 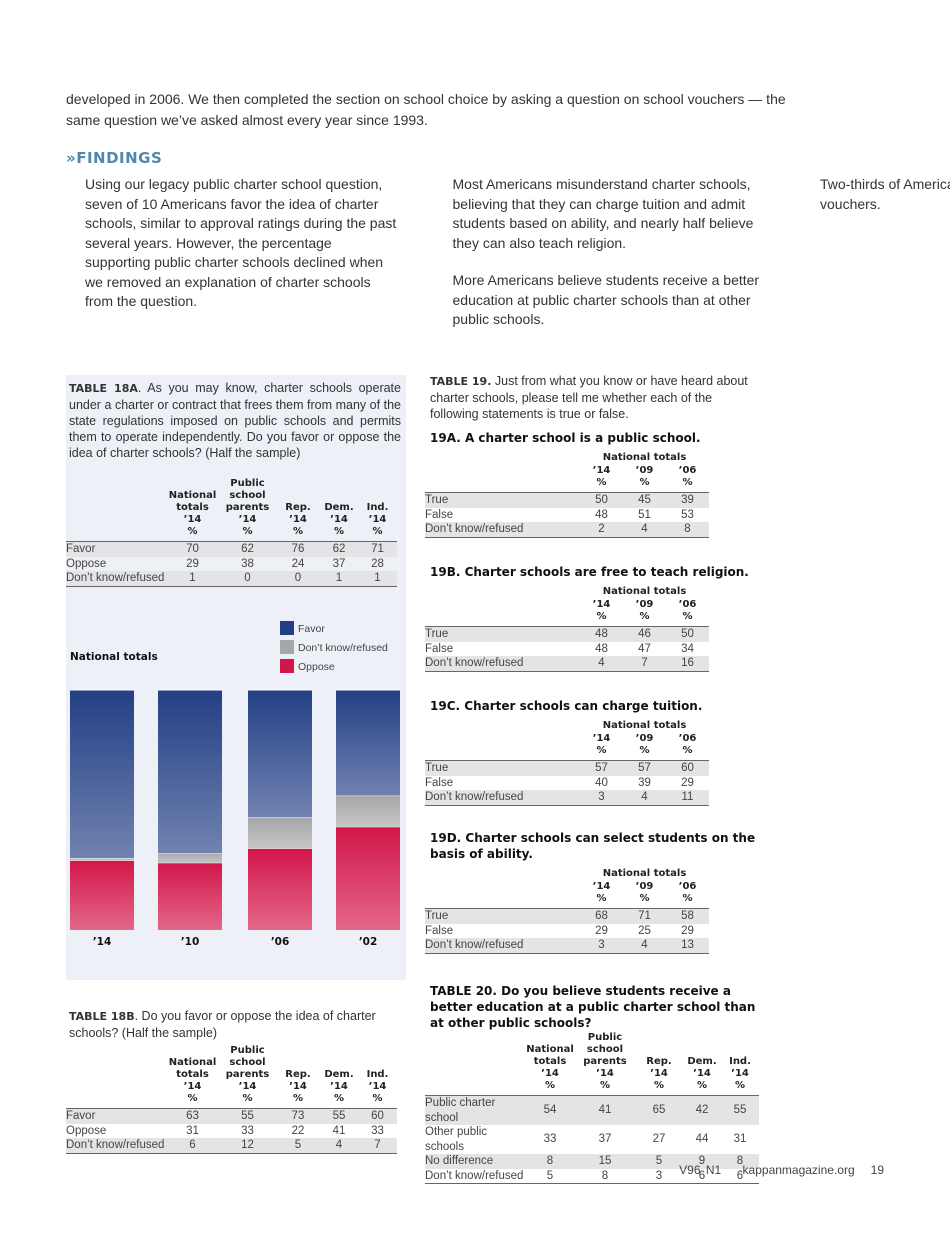 What do you see at coordinates (595, 472) in the screenshot?
I see `table-head: National totals ’14% ’09% ’06%` at bounding box center [595, 472].